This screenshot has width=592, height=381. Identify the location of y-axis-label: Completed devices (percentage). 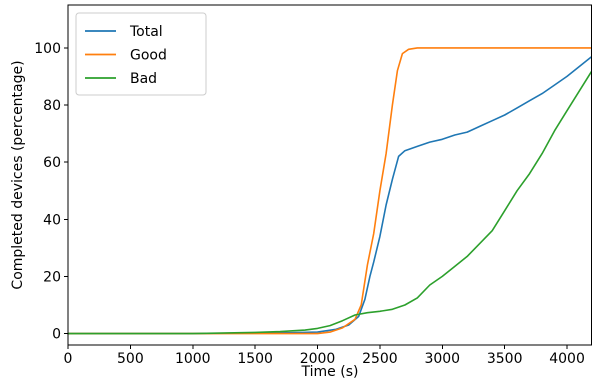
(18, 174).